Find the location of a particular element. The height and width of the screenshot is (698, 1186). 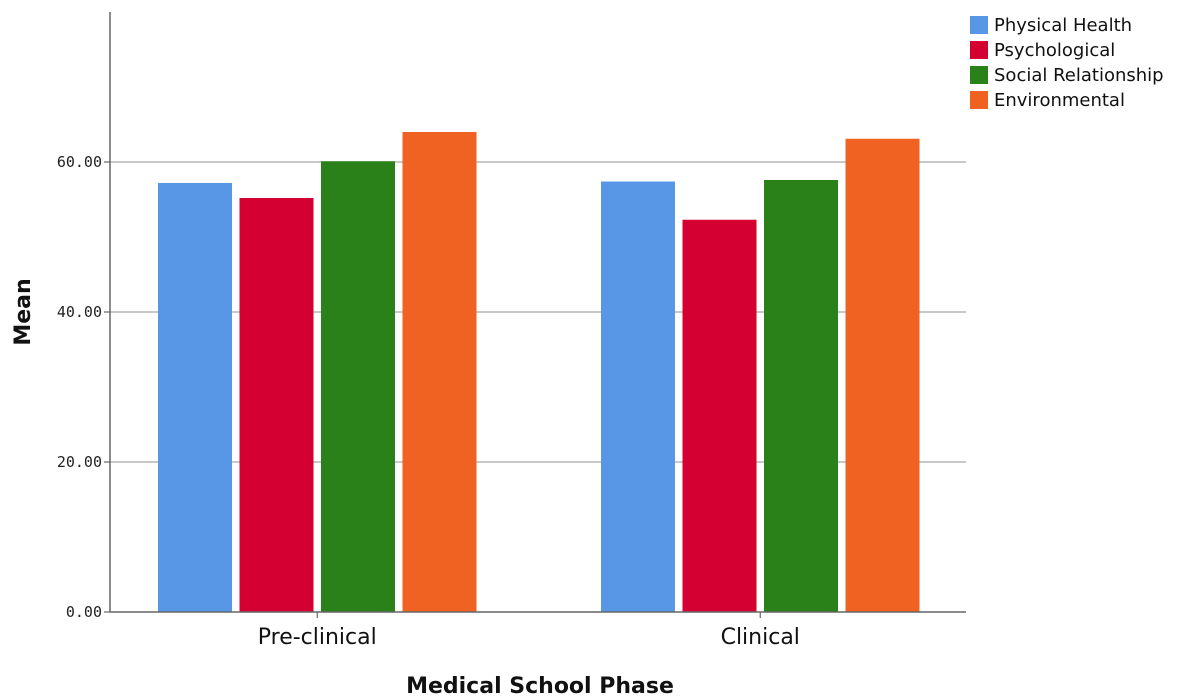

bar-environmental-pre-clinical is located at coordinates (439, 372).